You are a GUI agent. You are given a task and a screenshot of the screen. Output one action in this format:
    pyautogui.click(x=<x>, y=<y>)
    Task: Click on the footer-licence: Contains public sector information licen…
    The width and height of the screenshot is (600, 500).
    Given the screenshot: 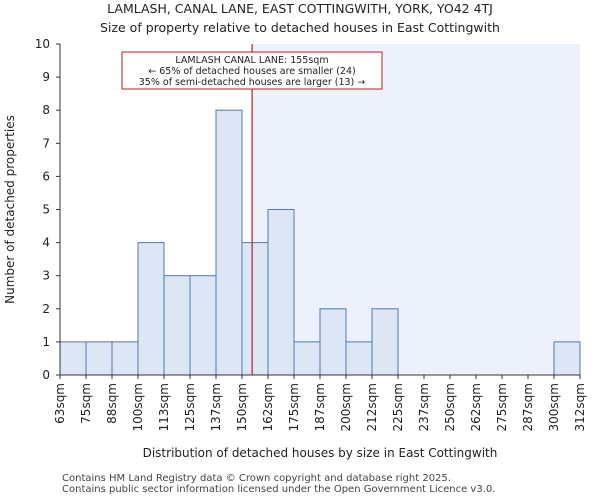 What is the action you would take?
    pyautogui.click(x=279, y=489)
    